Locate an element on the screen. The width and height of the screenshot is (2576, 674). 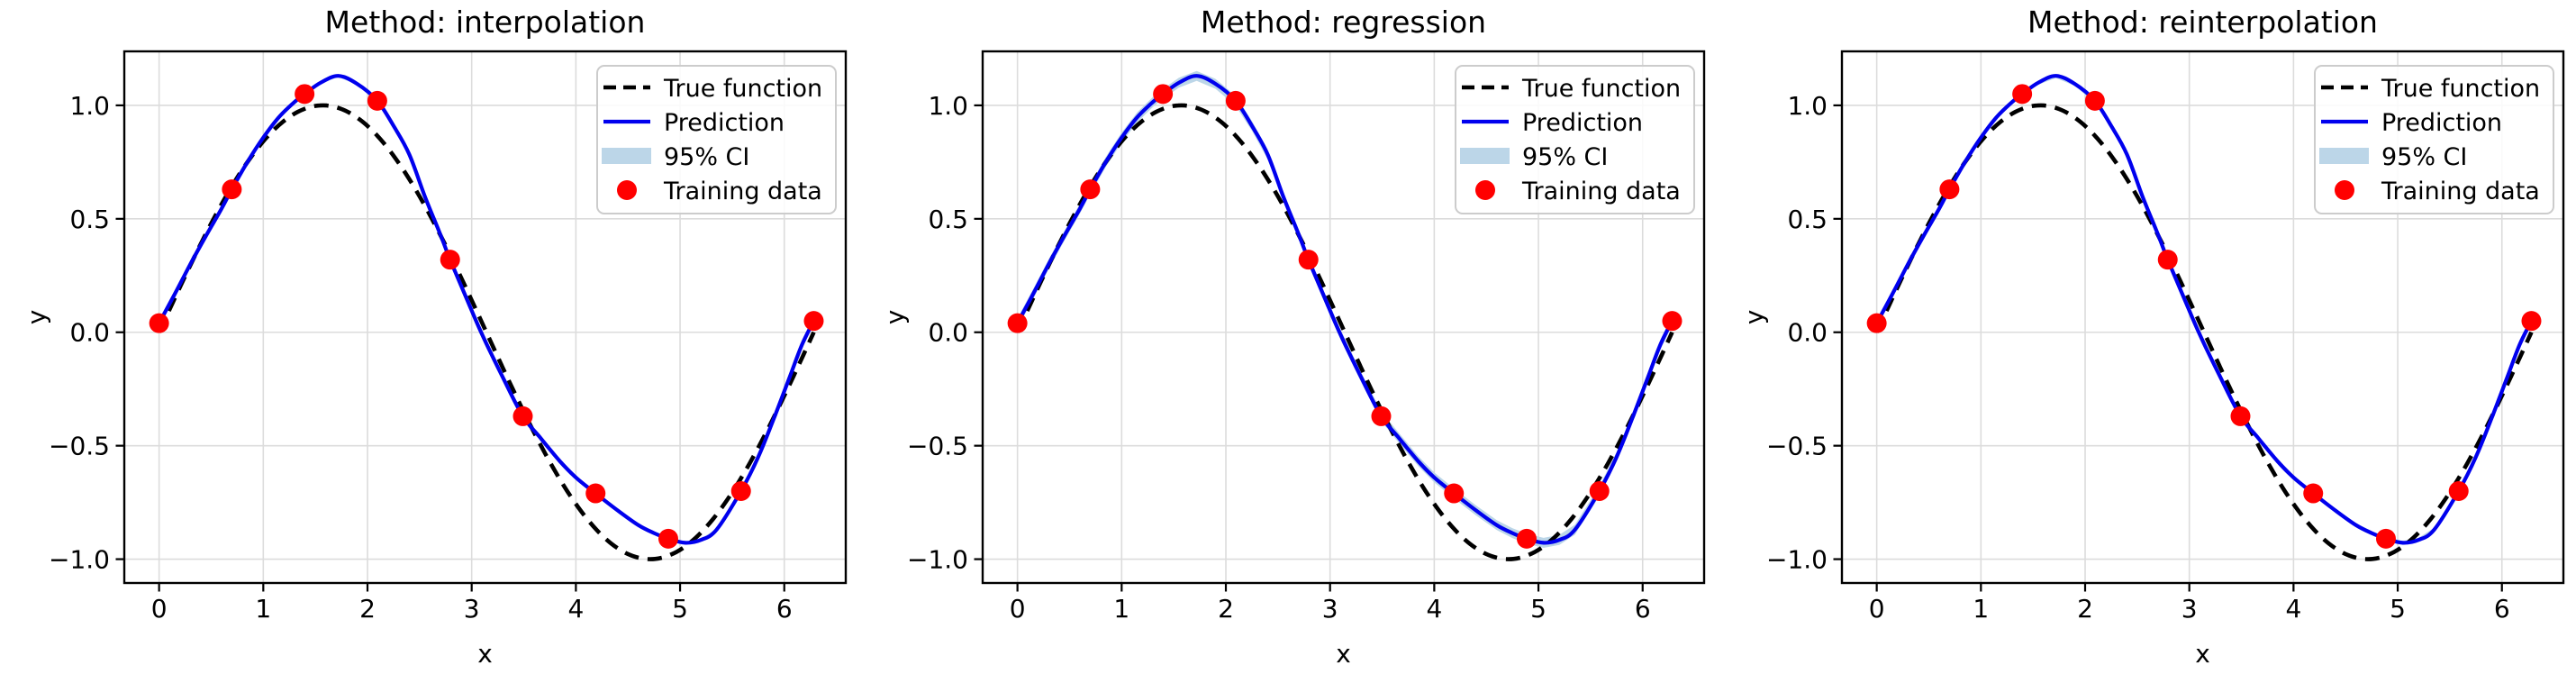
chart-title: Method: regression is located at coordinates (1343, 22).